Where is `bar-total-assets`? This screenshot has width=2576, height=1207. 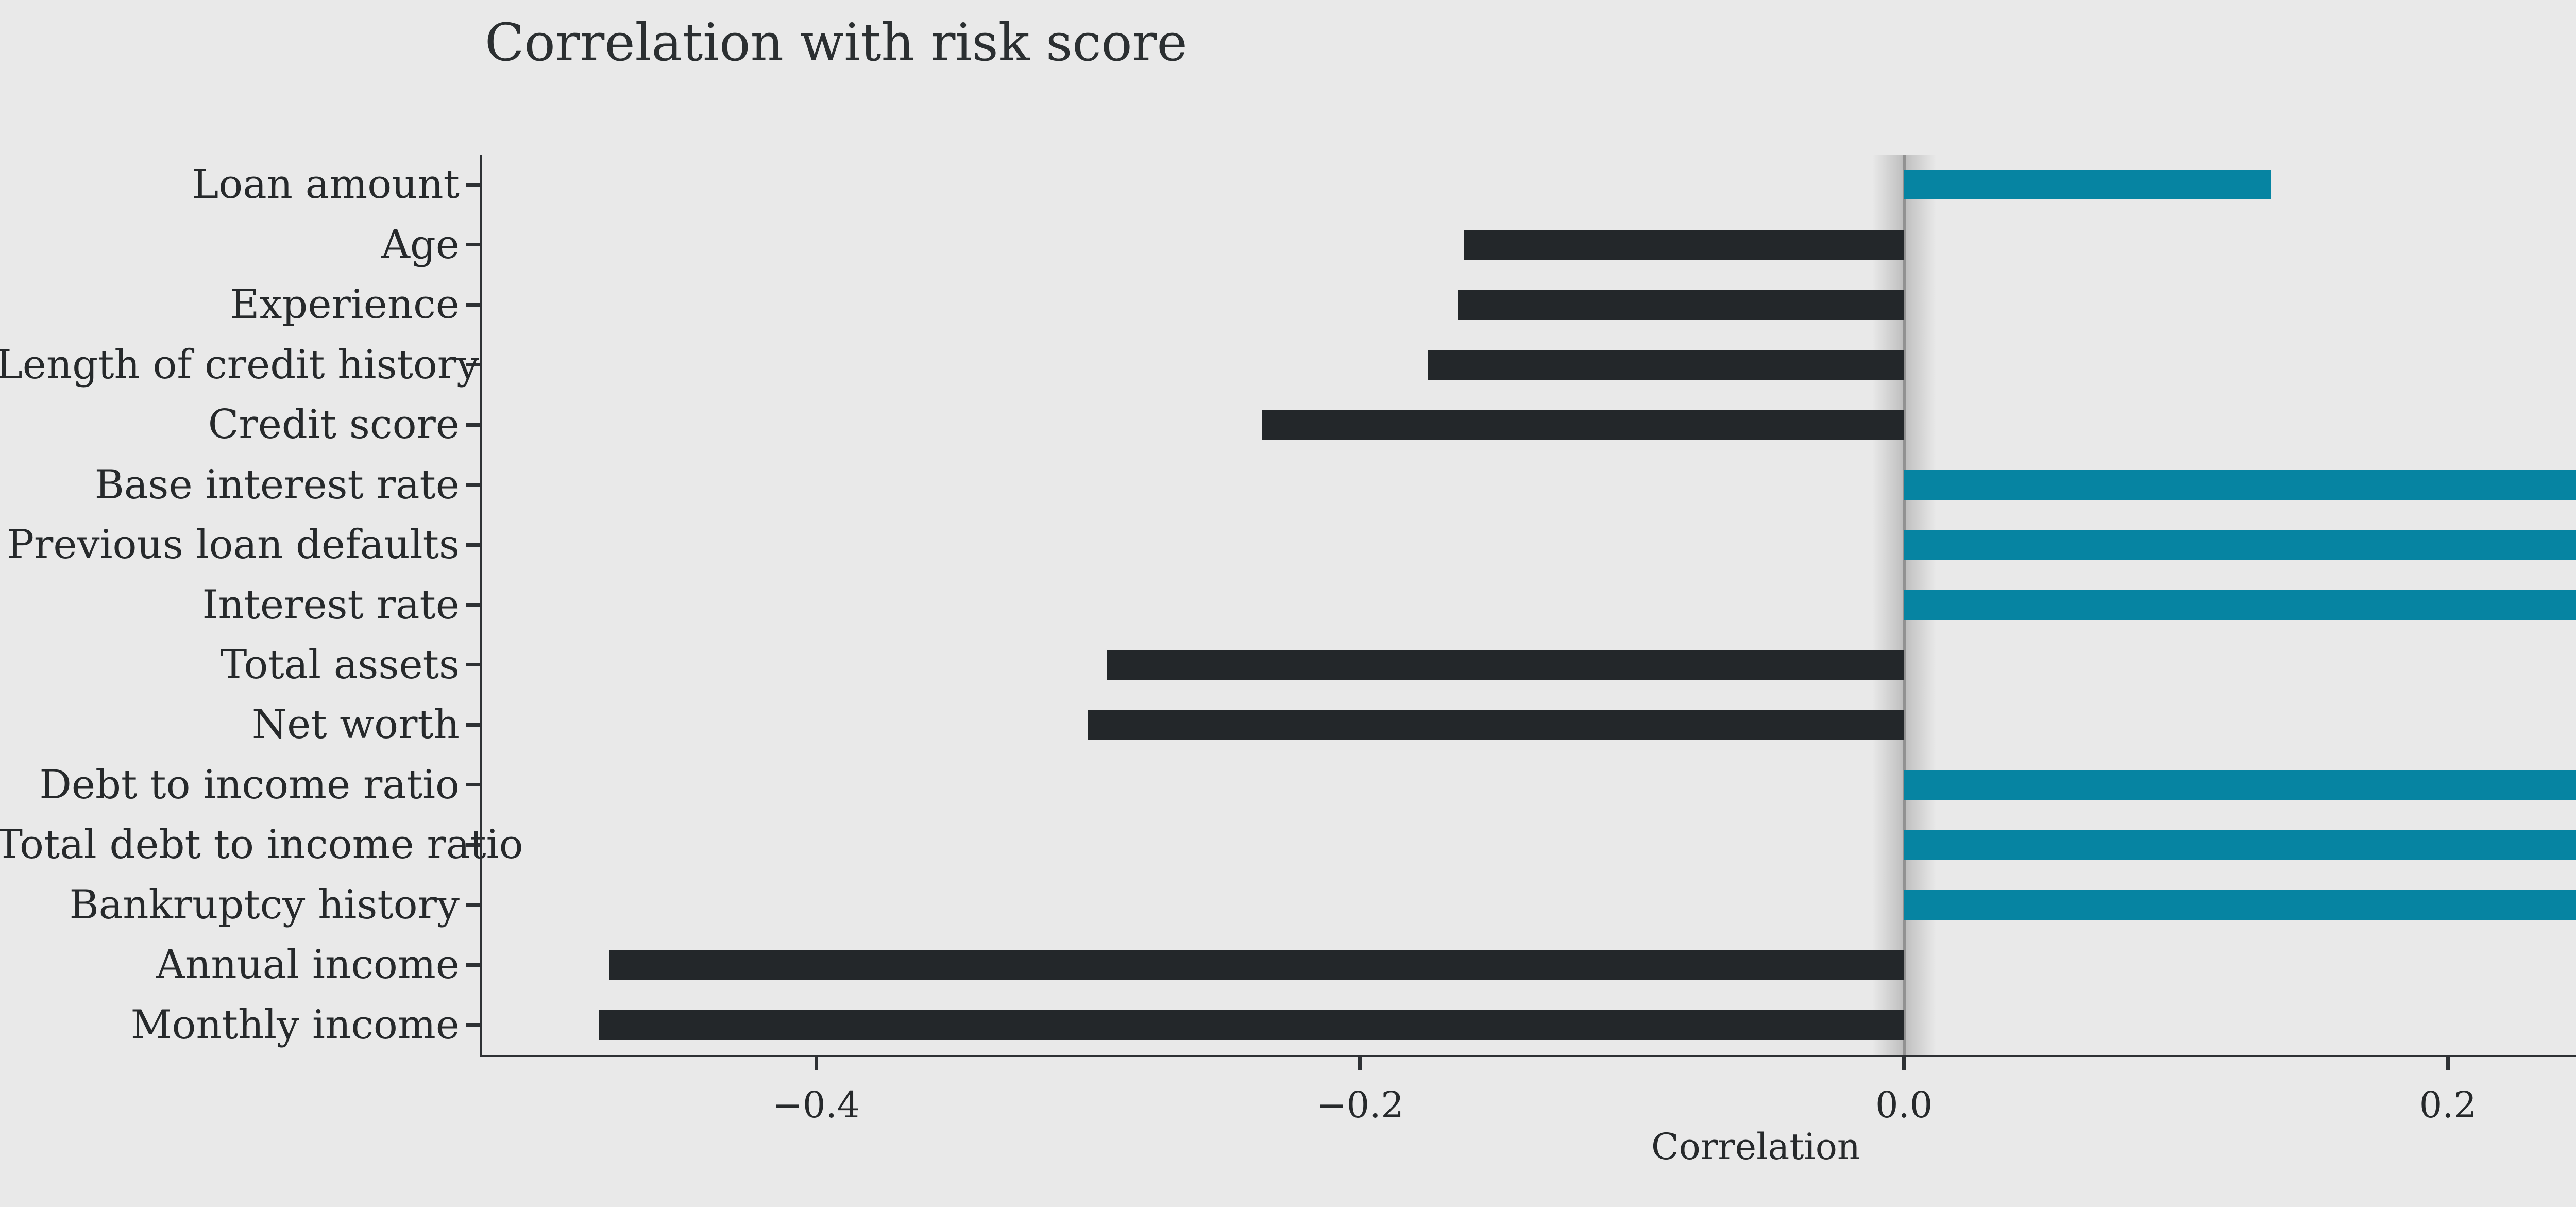 bar-total-assets is located at coordinates (1505, 664).